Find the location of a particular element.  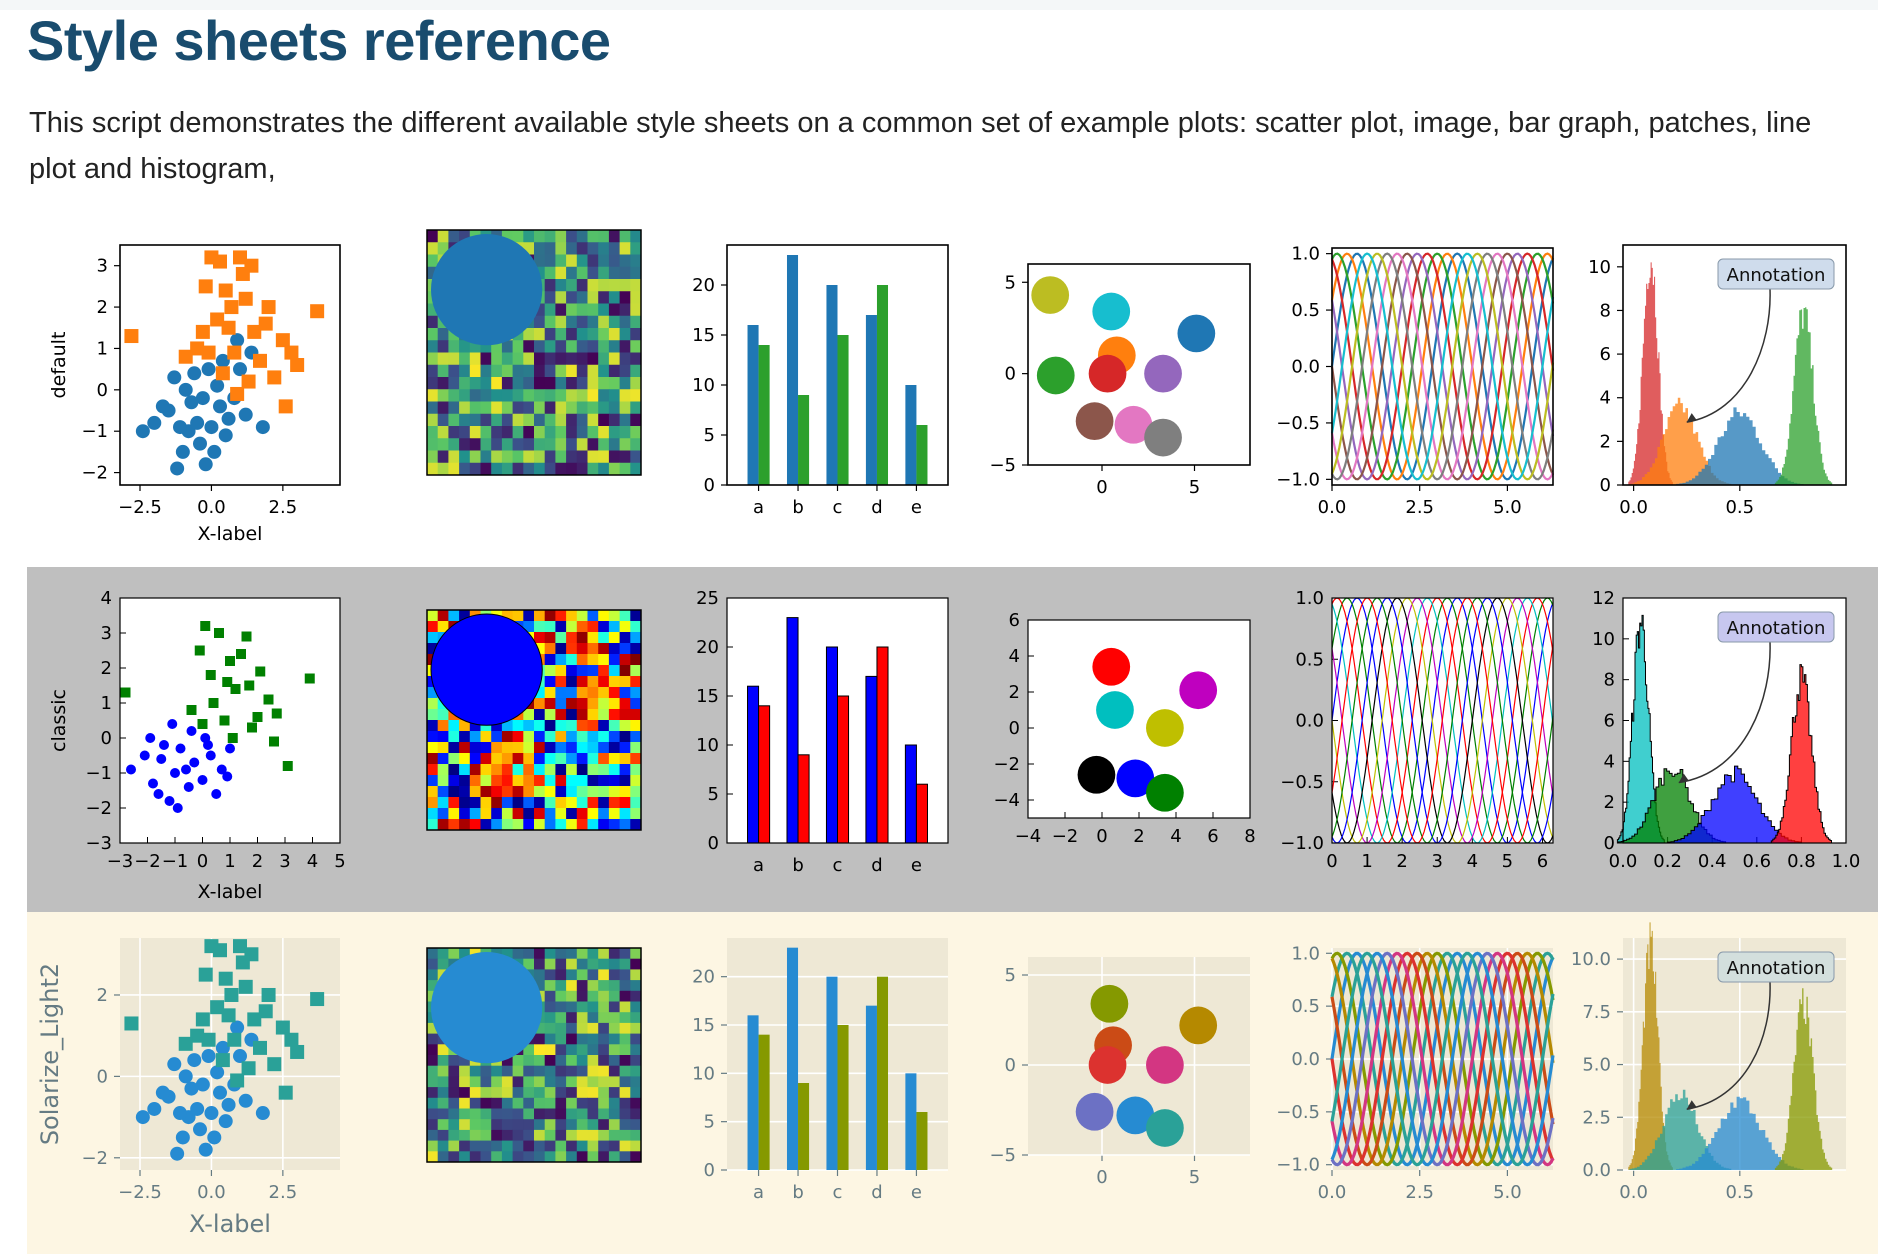

chart-classic-1-xtick-label: 0 is located at coordinates (202, 861).